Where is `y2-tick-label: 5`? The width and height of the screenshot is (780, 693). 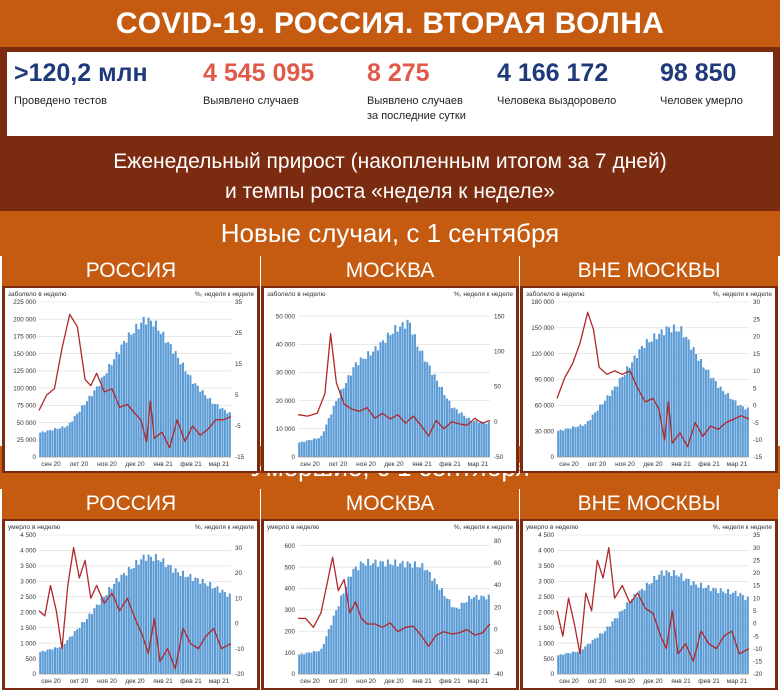 y2-tick-label: 5 is located at coordinates (755, 611).